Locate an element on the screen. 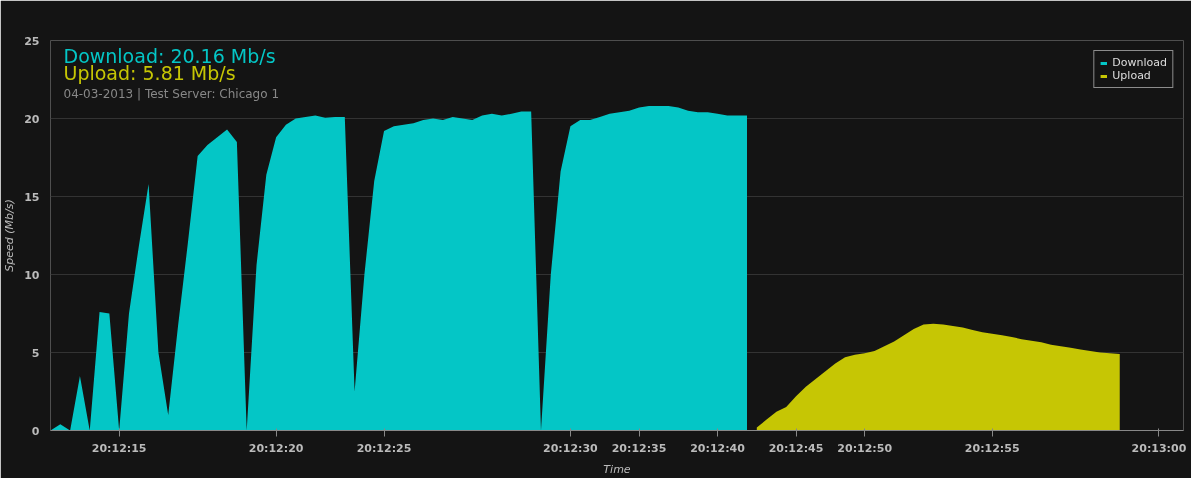  y-tick-label: 15 is located at coordinates (32, 197).